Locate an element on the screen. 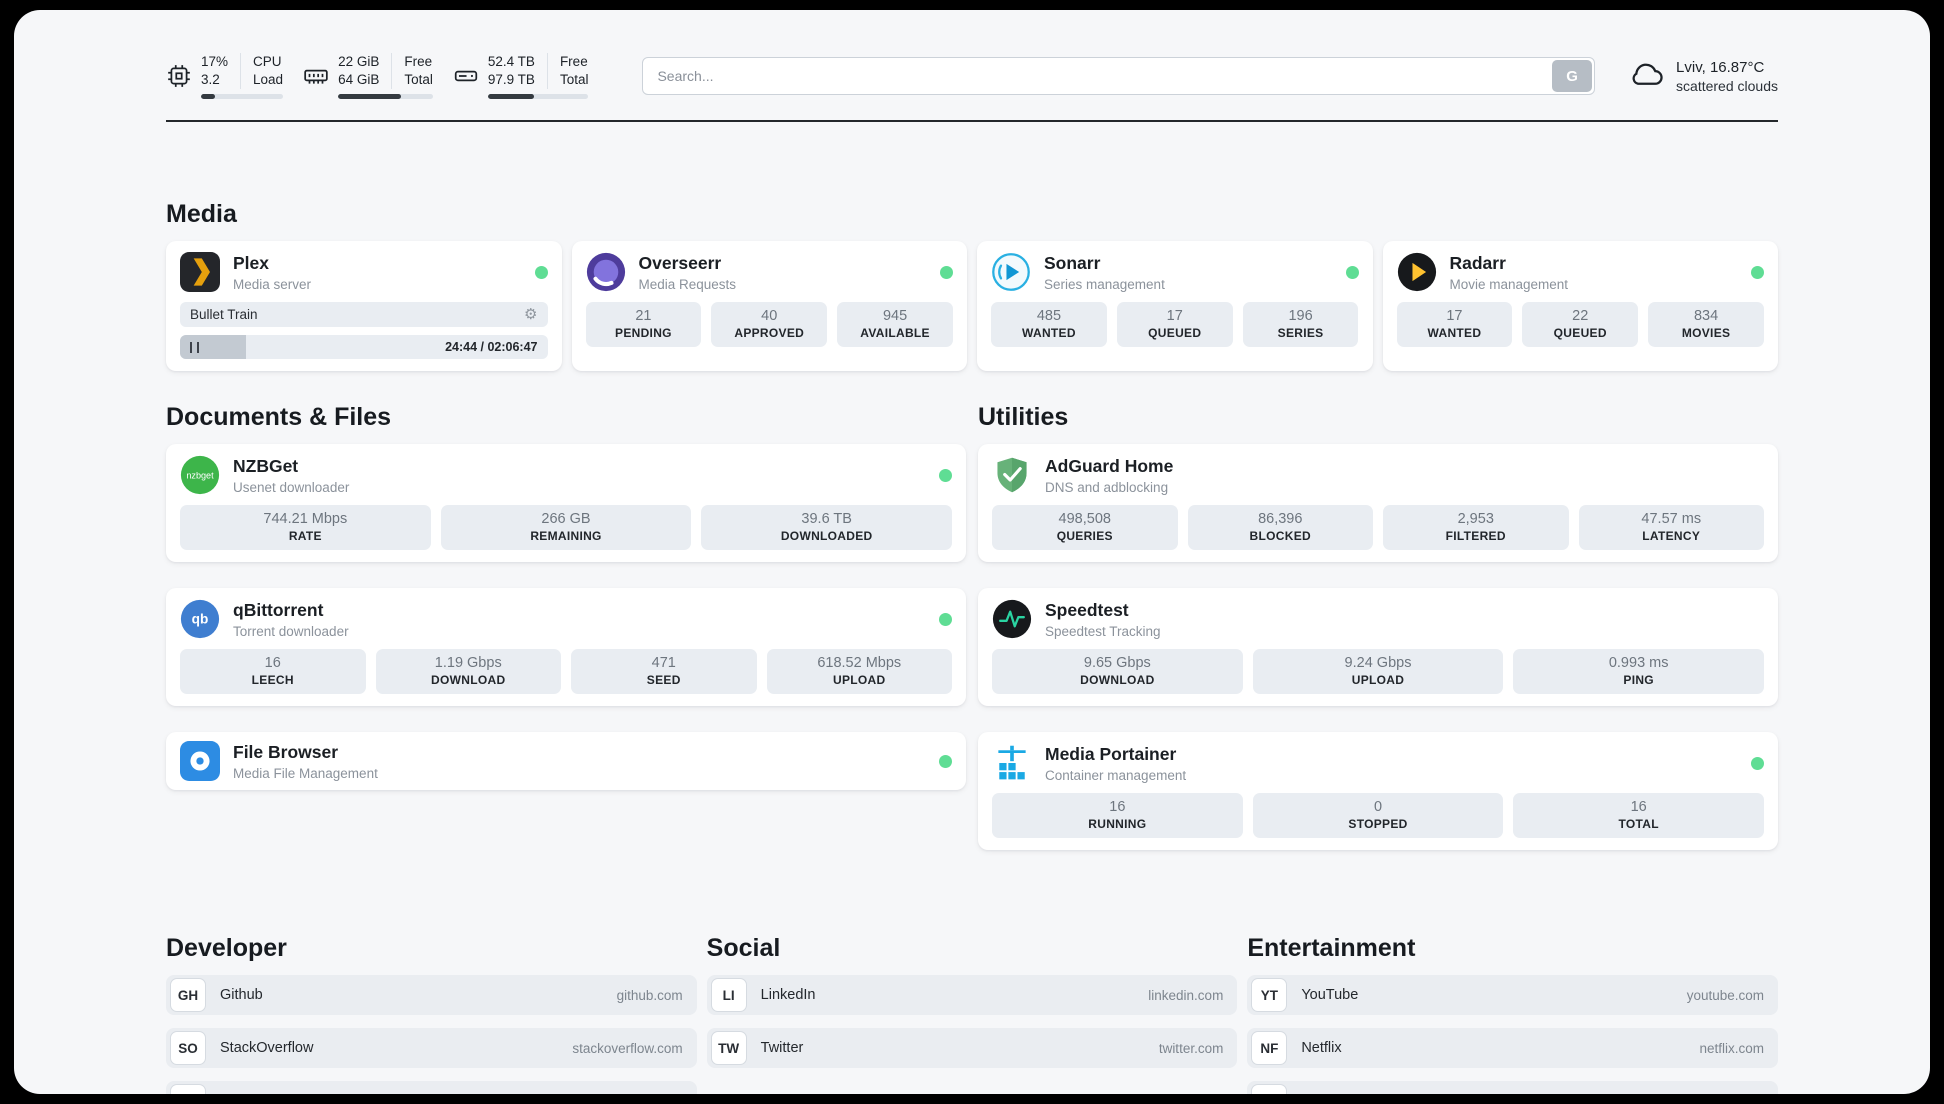  link-row-github: GH Github github.com is located at coordinates (431, 995).